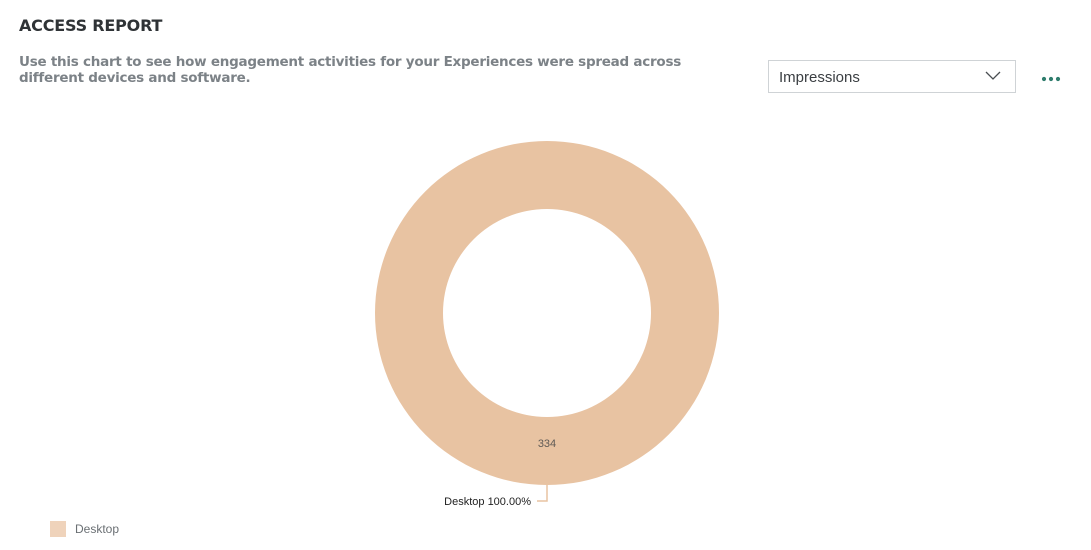 The height and width of the screenshot is (550, 1091). I want to click on chevron-down-icon, so click(993, 75).